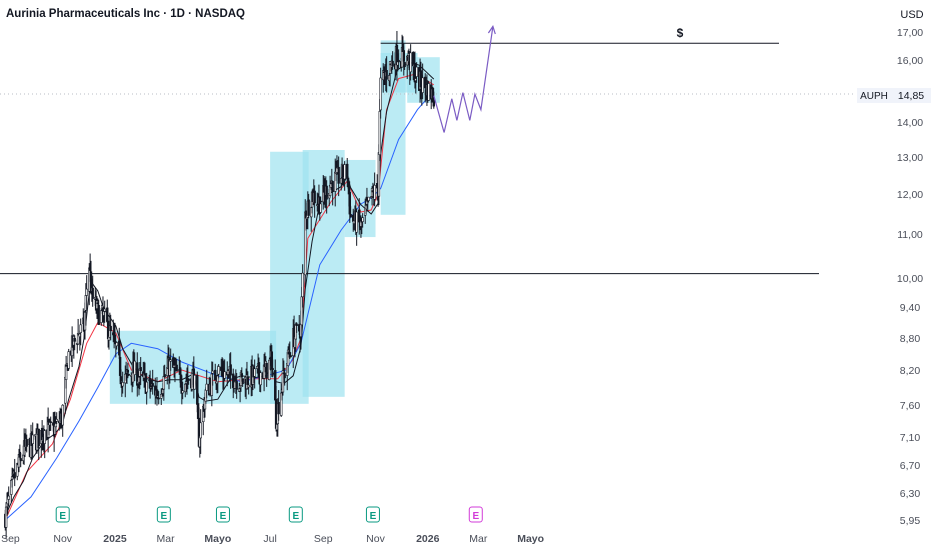  I want to click on x-tick-label: Jul, so click(269, 539).